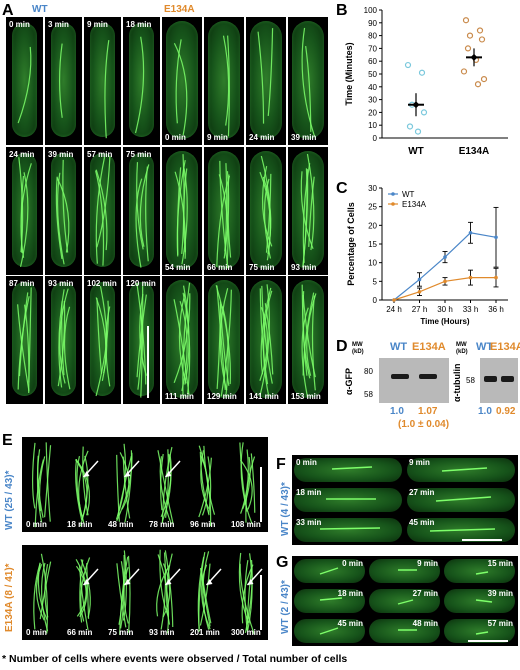 The height and width of the screenshot is (670, 520). What do you see at coordinates (9, 597) in the screenshot?
I see `panel-e-mut-side-label: E134A (8 / 41)*` at bounding box center [9, 597].